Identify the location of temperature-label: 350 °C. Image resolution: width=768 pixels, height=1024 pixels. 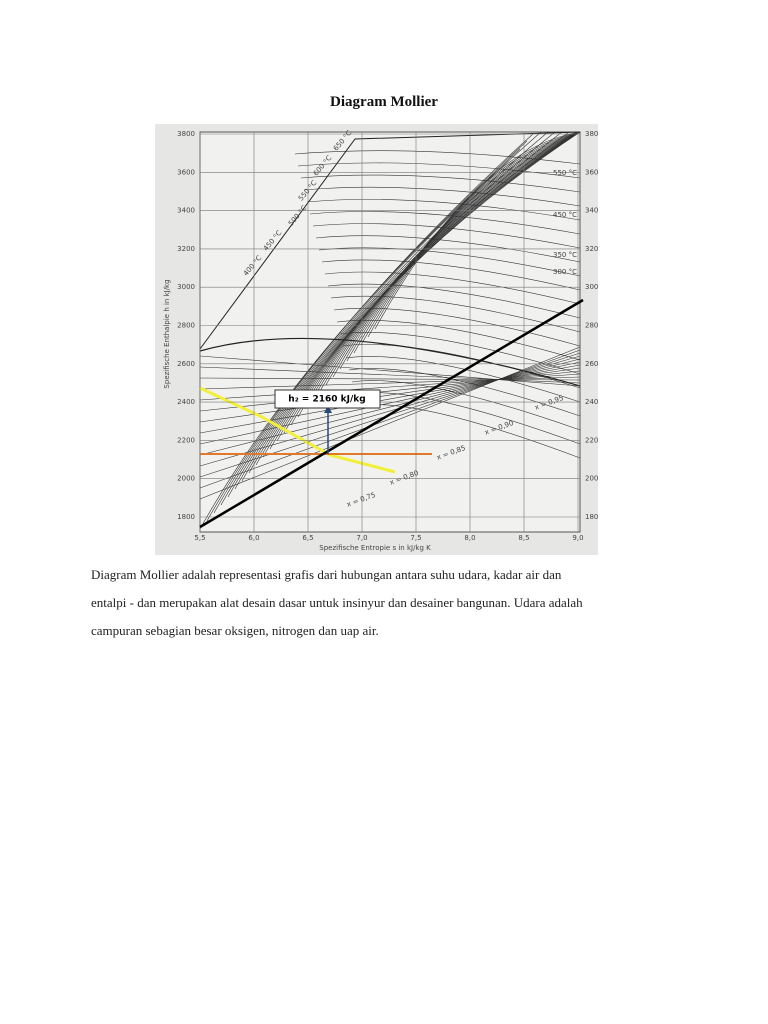
(565, 255).